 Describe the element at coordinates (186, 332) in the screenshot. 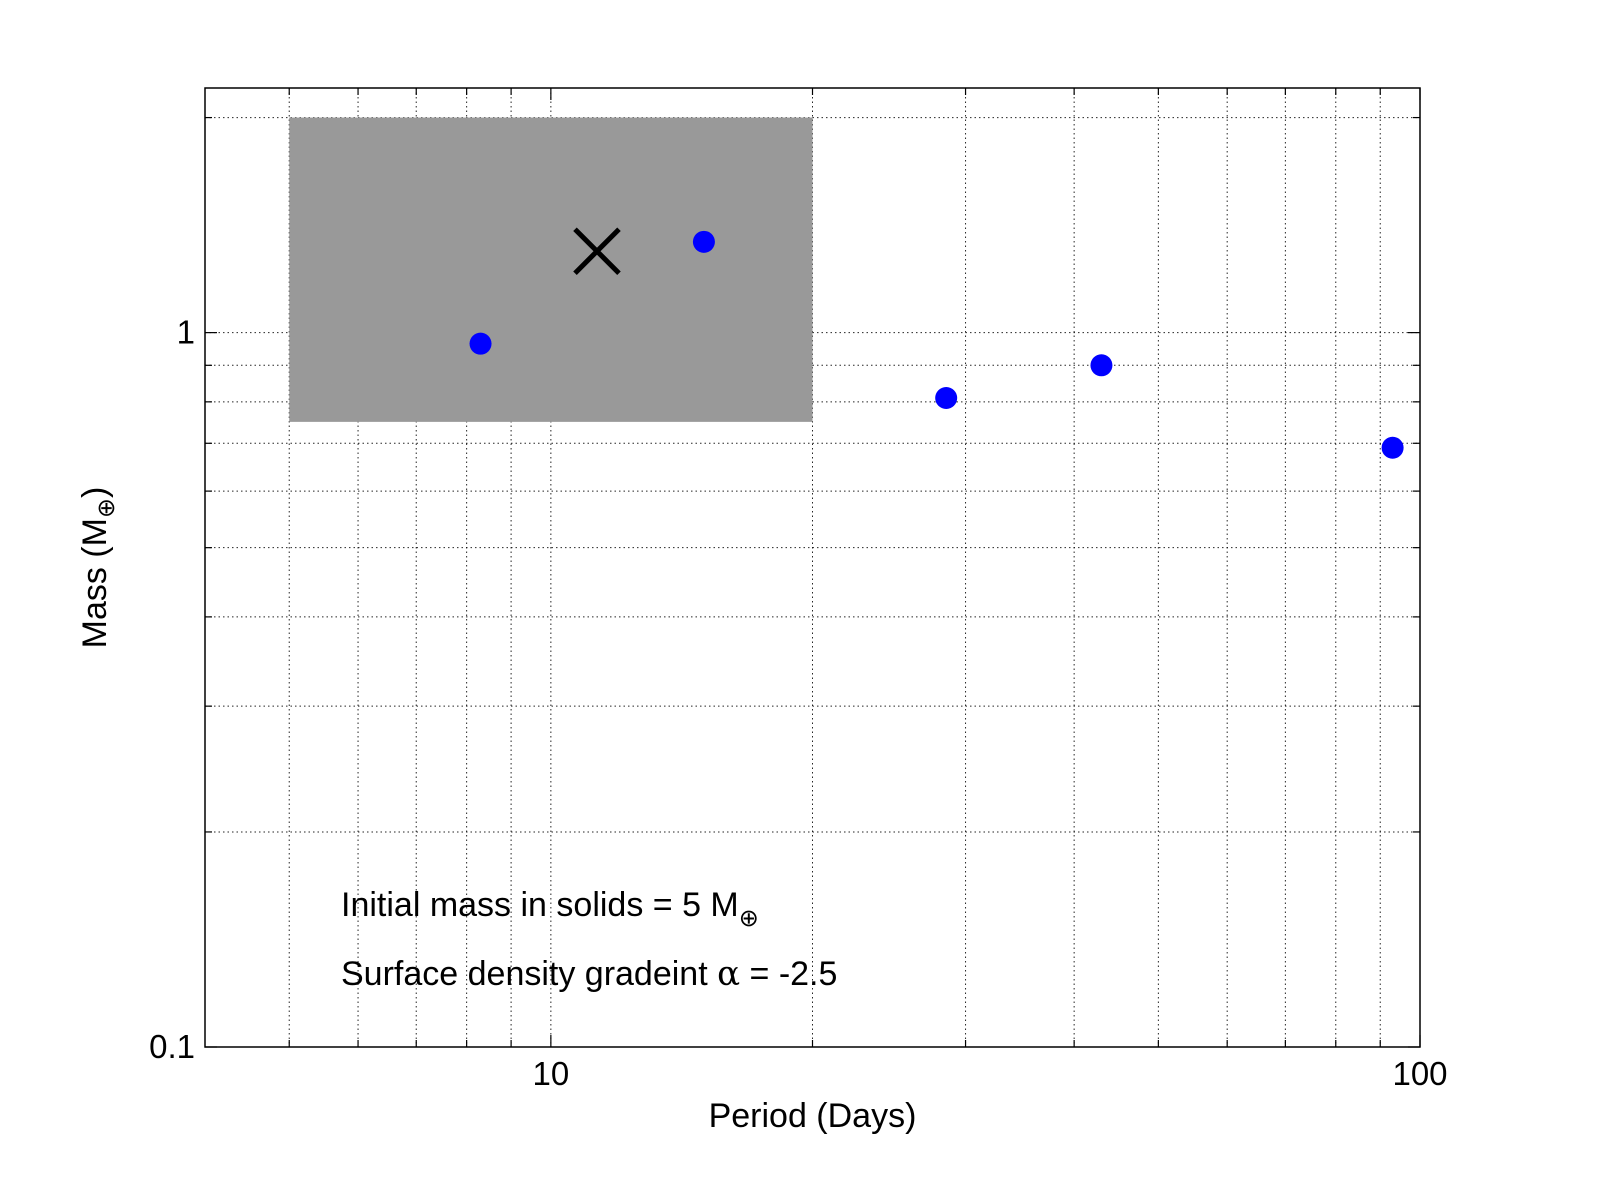

I see `y-tick-label: 1` at that location.